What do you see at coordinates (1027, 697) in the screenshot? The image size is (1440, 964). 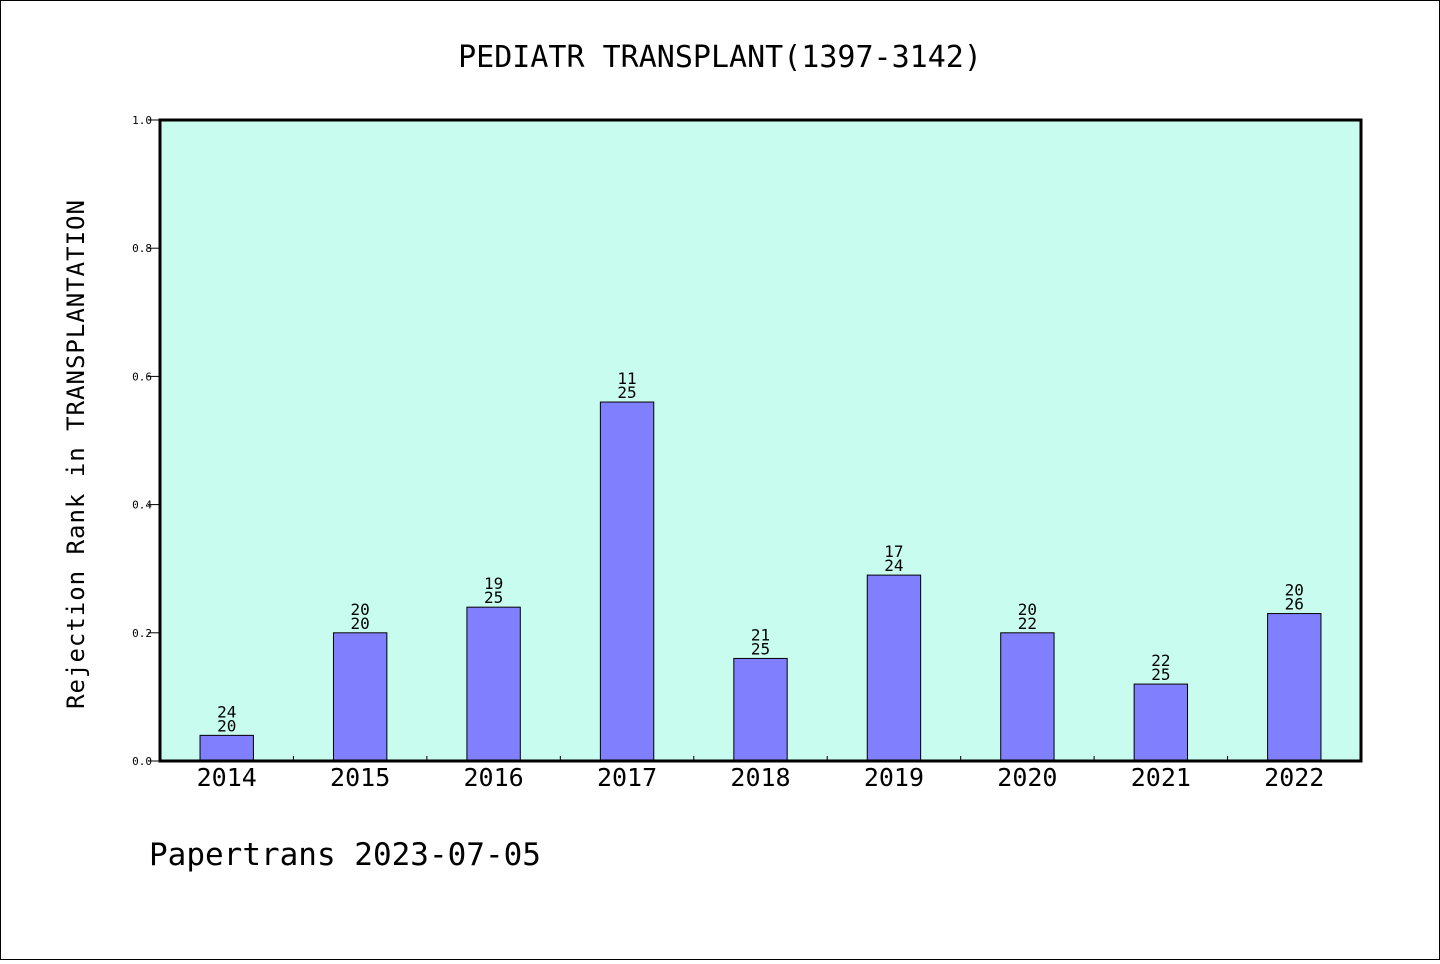 I see `bar-2020` at bounding box center [1027, 697].